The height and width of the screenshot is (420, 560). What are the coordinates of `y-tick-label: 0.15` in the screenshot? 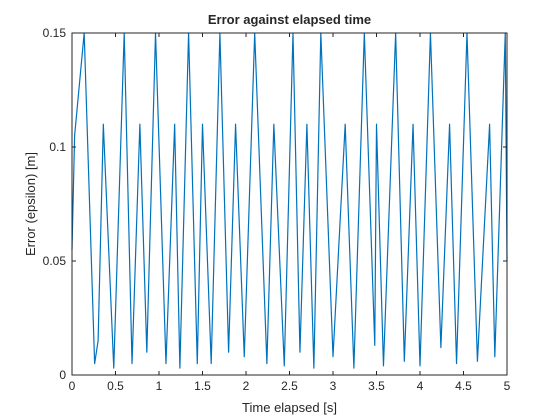 It's located at (55, 33).